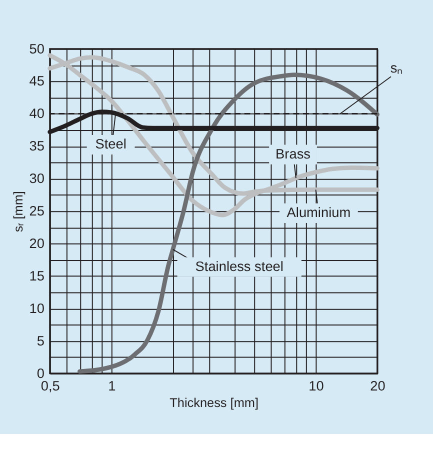 This screenshot has height=454, width=433. What do you see at coordinates (37, 48) in the screenshot?
I see `y-tick-label: 50` at bounding box center [37, 48].